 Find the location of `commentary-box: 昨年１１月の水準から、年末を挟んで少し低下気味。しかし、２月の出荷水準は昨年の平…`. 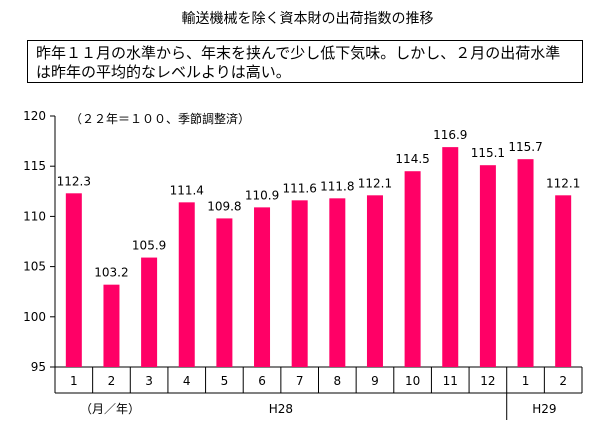

commentary-box: 昨年１１月の水準から、年末を挟んで少し低下気味。しかし、２月の出荷水準は昨年の平… is located at coordinates (305, 61).